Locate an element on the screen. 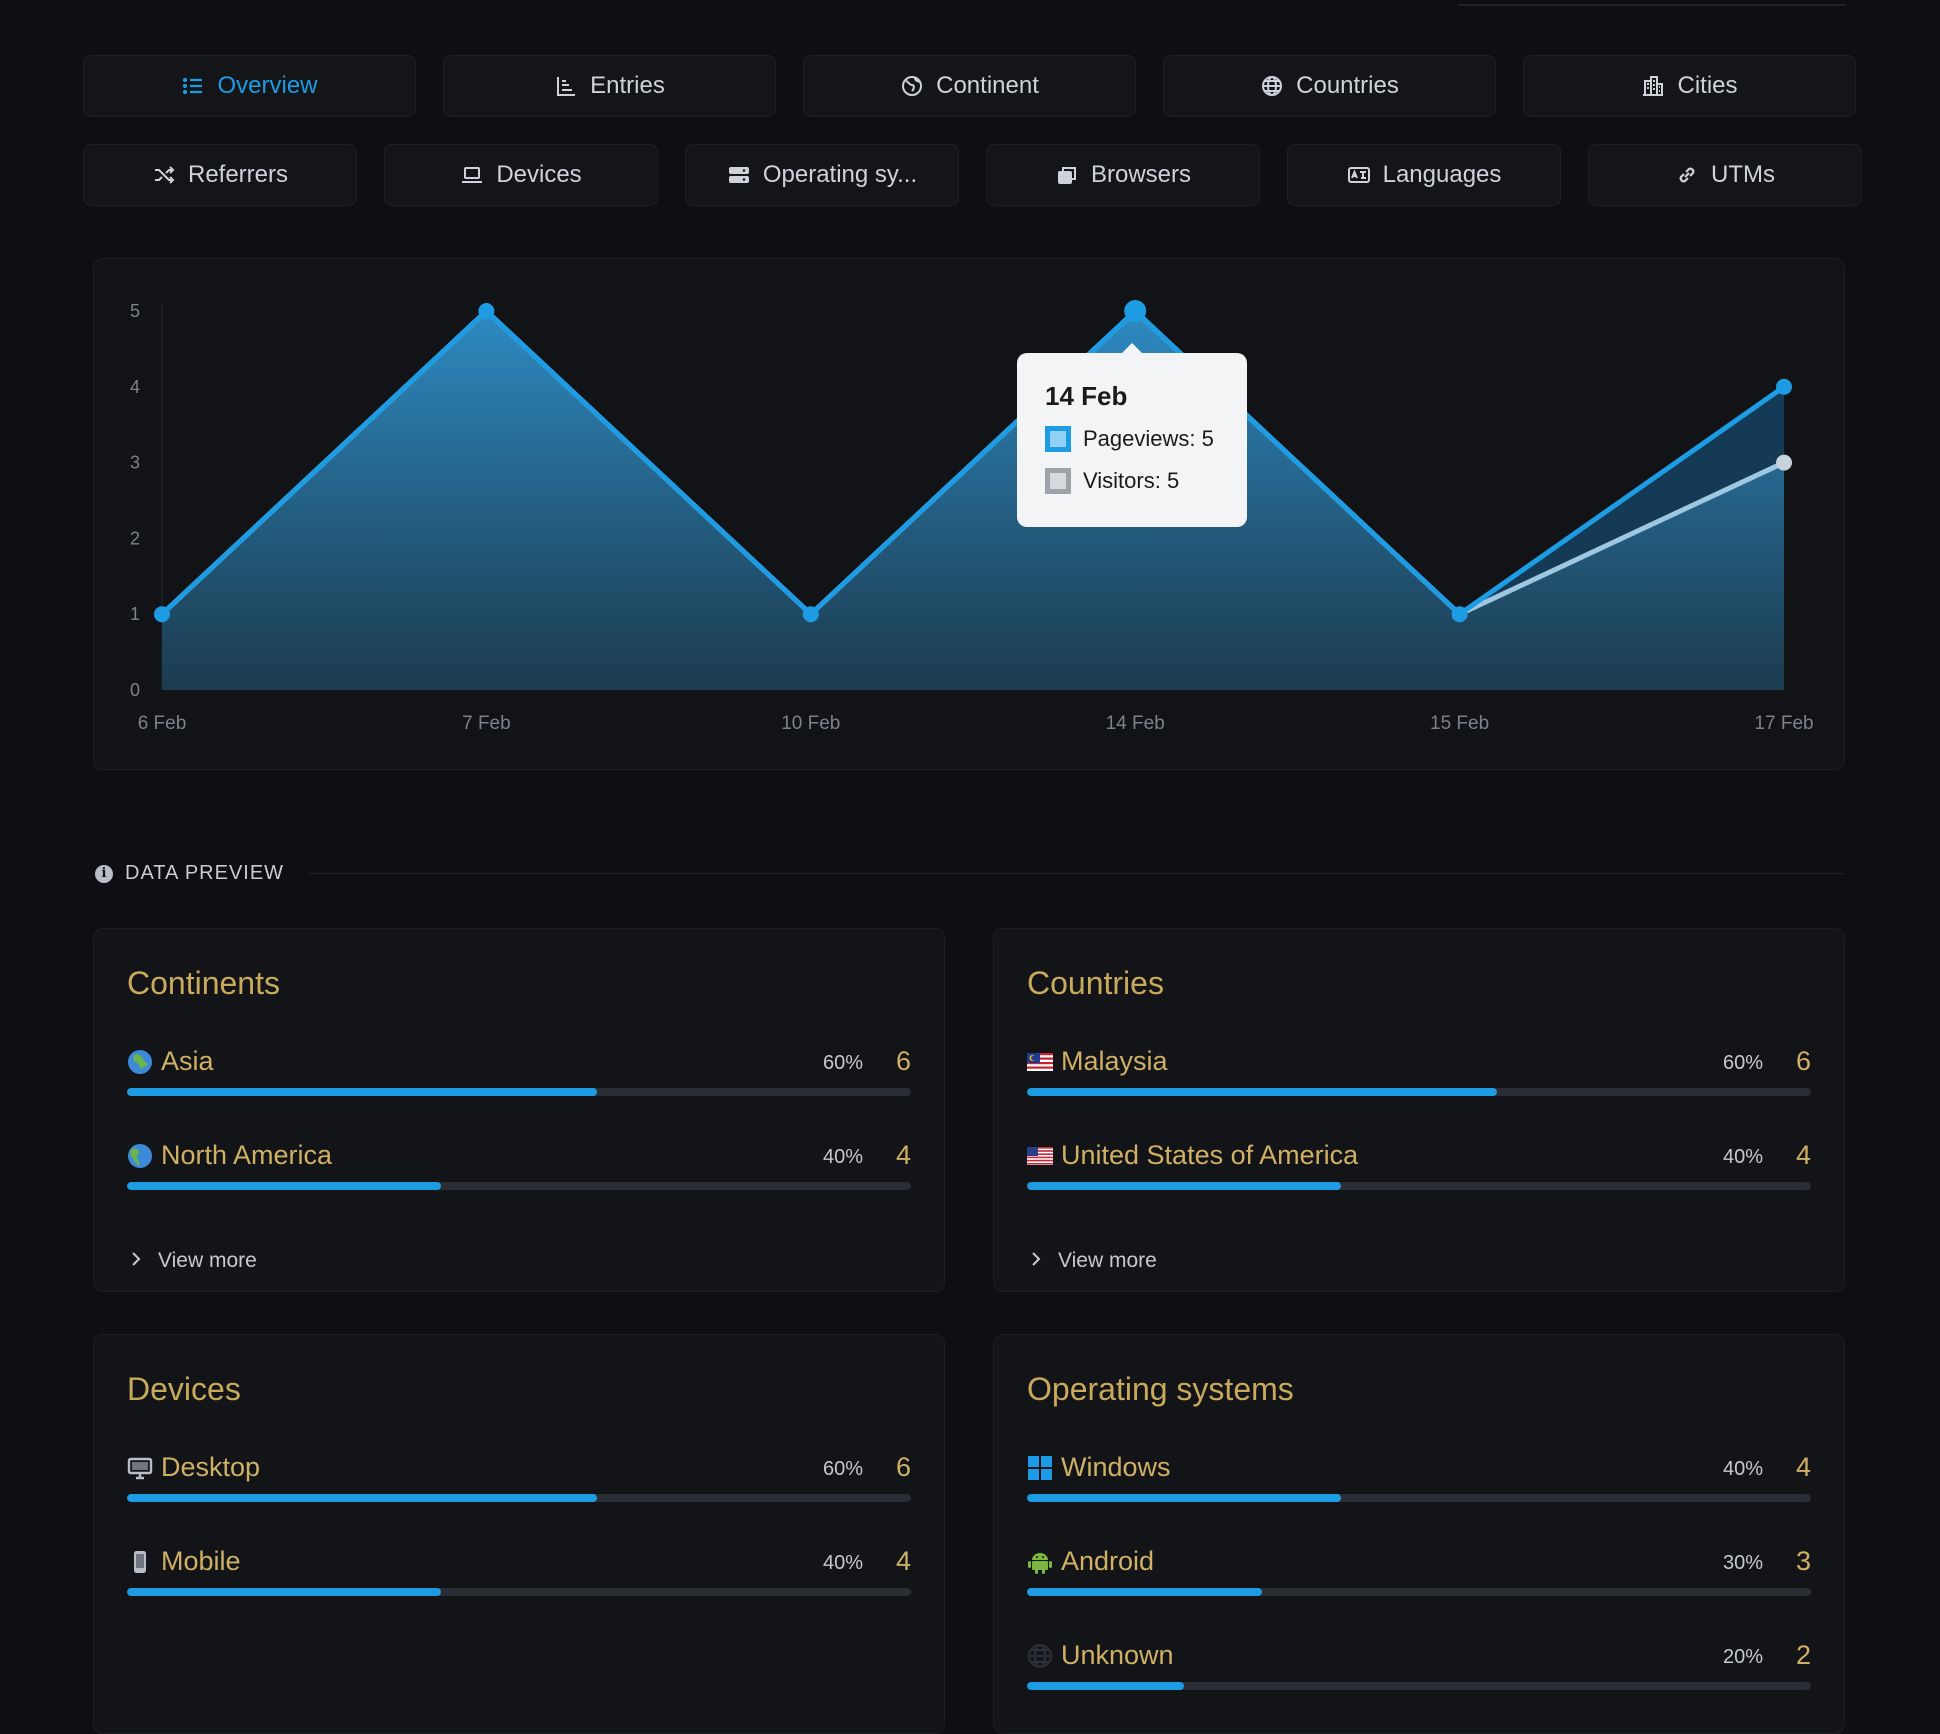 This screenshot has width=1940, height=1734. tab-overview: Overview is located at coordinates (249, 86).